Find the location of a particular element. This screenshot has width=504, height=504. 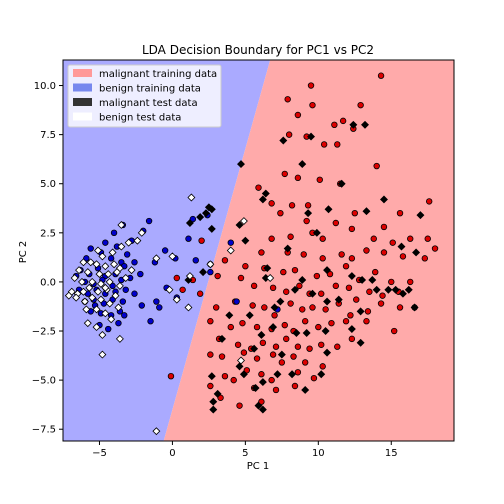

chart-title: LDA Decision Boundary for PC1 vs PC2 is located at coordinates (258, 50).